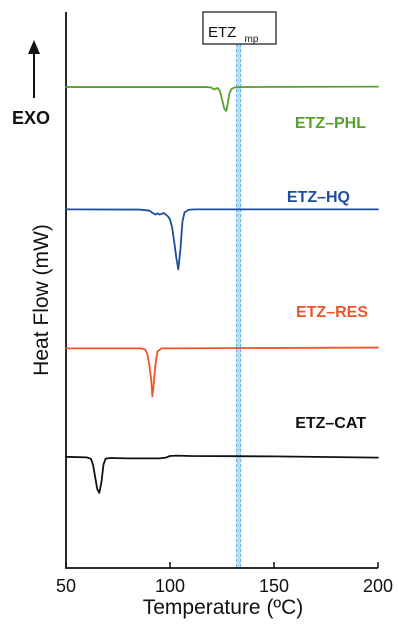 This screenshot has width=398, height=625. I want to click on series-label-etz-hq: ETZ–HQ, so click(318, 197).